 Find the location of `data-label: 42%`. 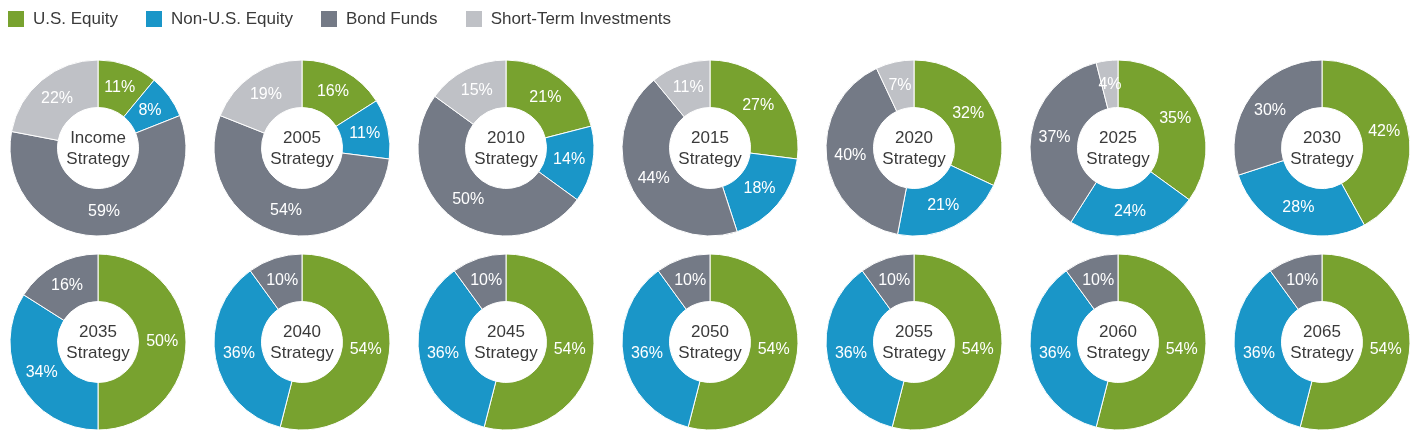

data-label: 42% is located at coordinates (1384, 131).